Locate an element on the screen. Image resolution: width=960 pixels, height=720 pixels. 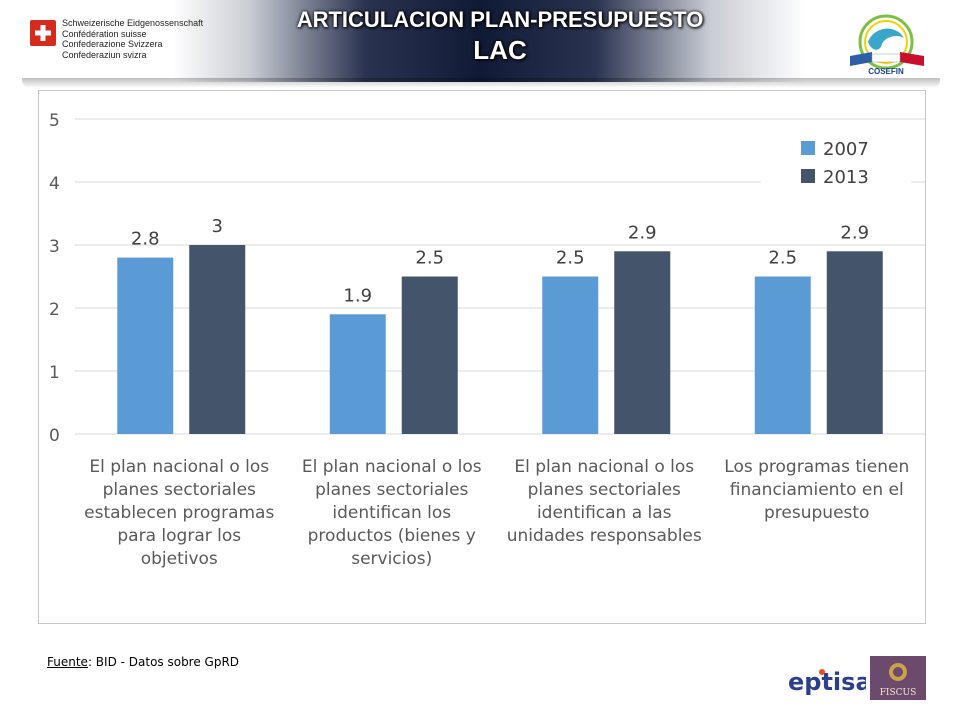
y-tick-label: 4 is located at coordinates (54, 184).